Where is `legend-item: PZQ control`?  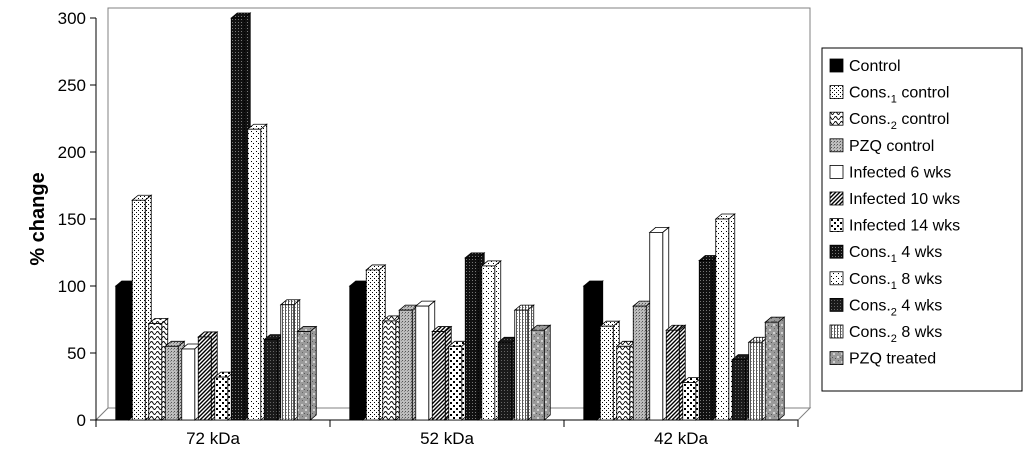
legend-item: PZQ control is located at coordinates (881, 146).